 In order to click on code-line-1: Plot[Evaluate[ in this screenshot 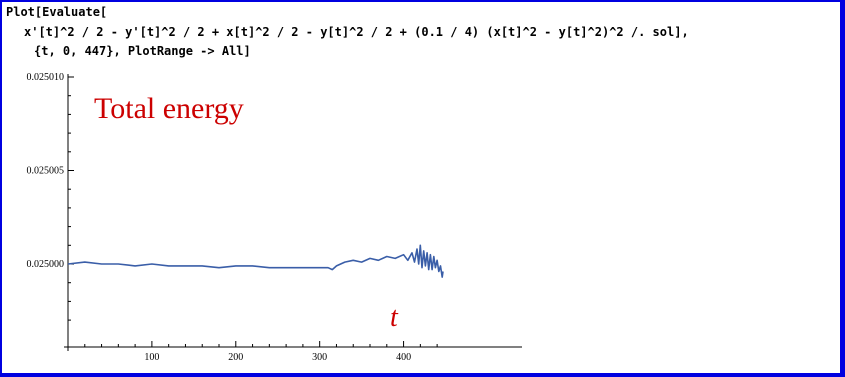, I will do `click(57, 12)`.